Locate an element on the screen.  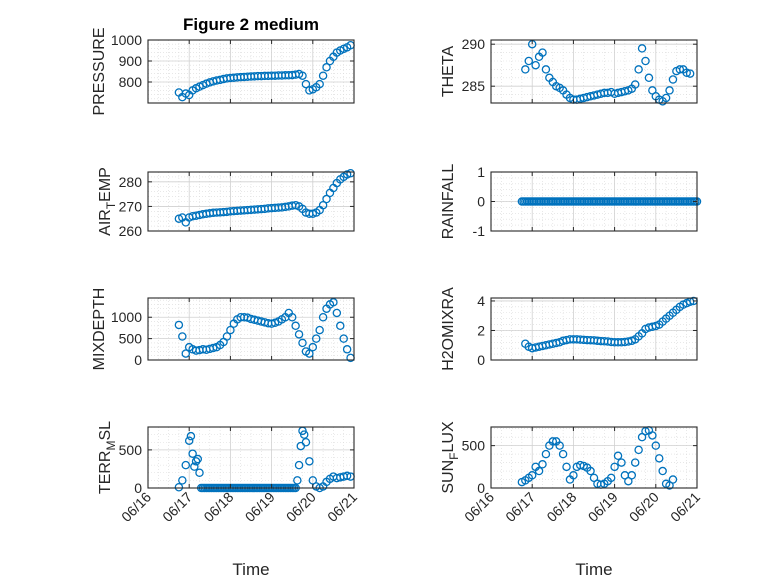
y-axis-label: THETA is located at coordinates (448, 72).